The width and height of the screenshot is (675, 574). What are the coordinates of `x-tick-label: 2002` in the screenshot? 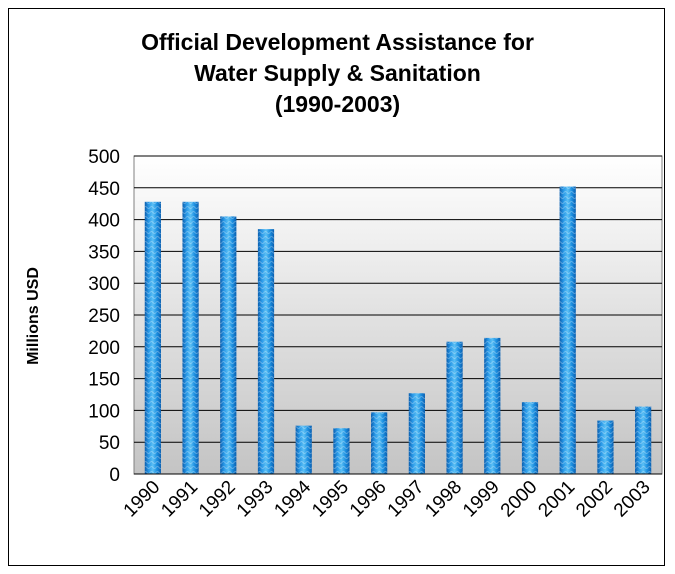 It's located at (594, 499).